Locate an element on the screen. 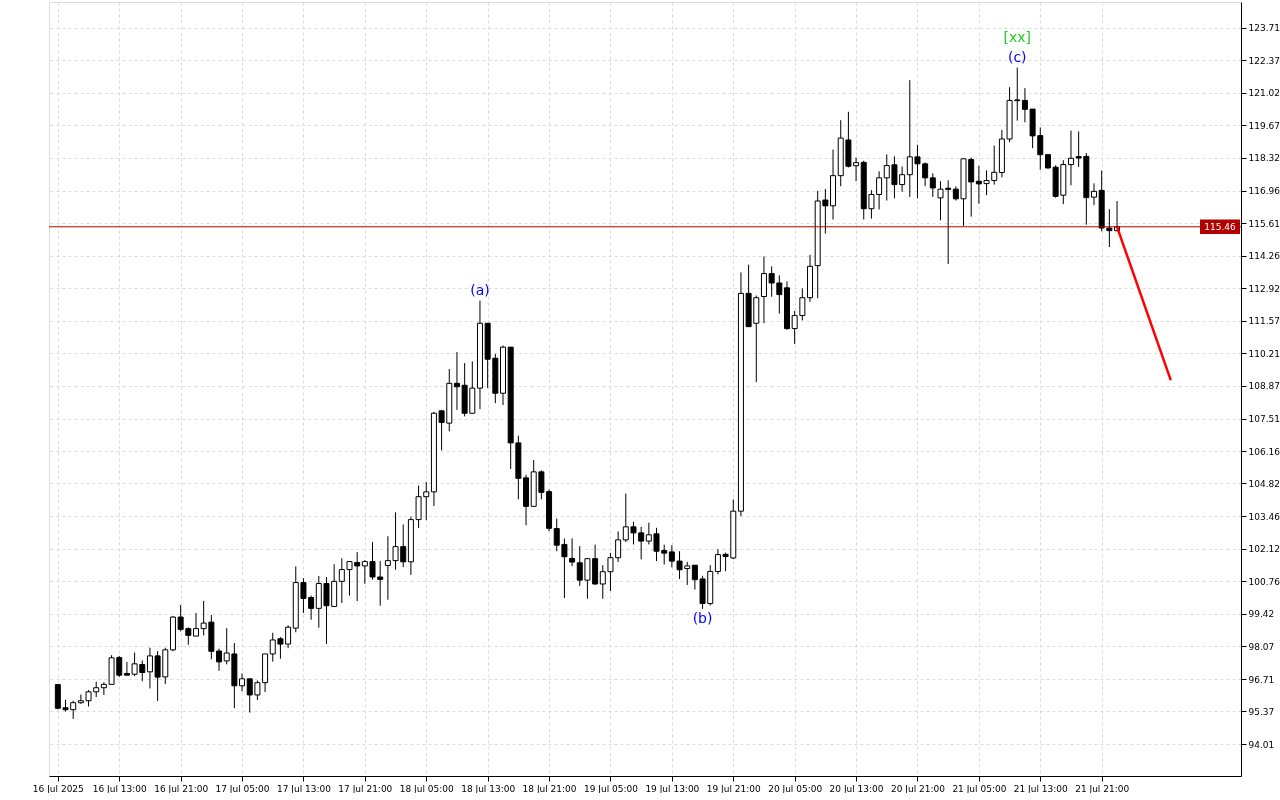 This screenshot has height=800, width=1280. x-tick-label: 16 Jul 21:00 is located at coordinates (181, 788).